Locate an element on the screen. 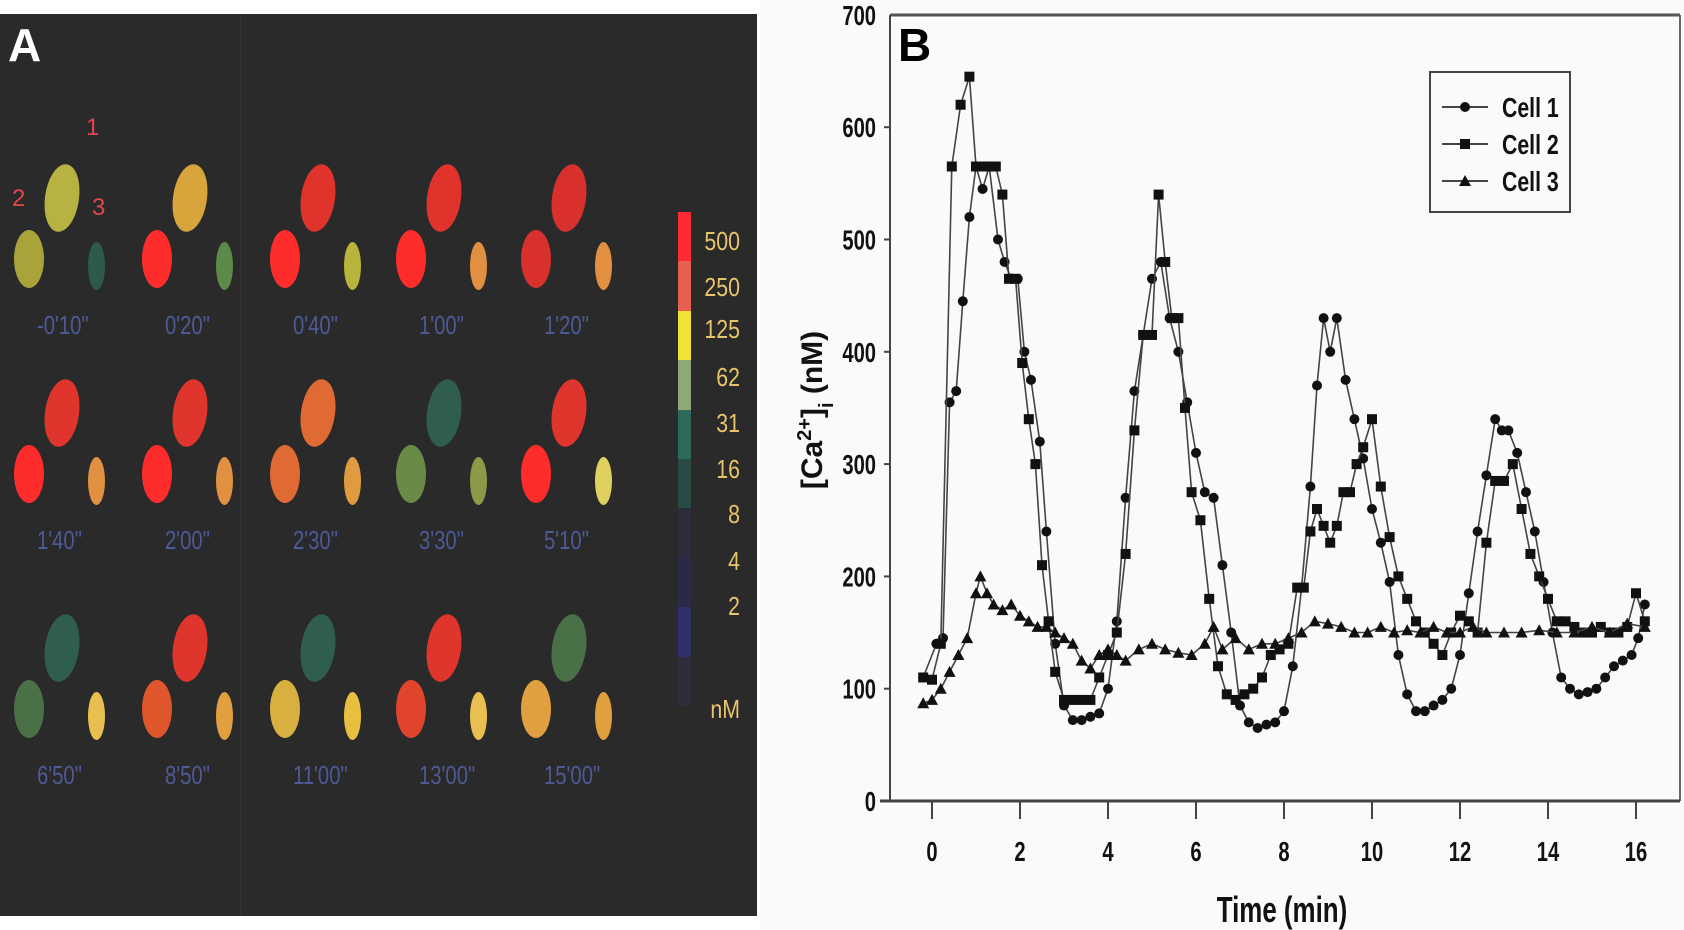 The width and height of the screenshot is (1684, 930). cell-number-label: 2 is located at coordinates (19, 198).